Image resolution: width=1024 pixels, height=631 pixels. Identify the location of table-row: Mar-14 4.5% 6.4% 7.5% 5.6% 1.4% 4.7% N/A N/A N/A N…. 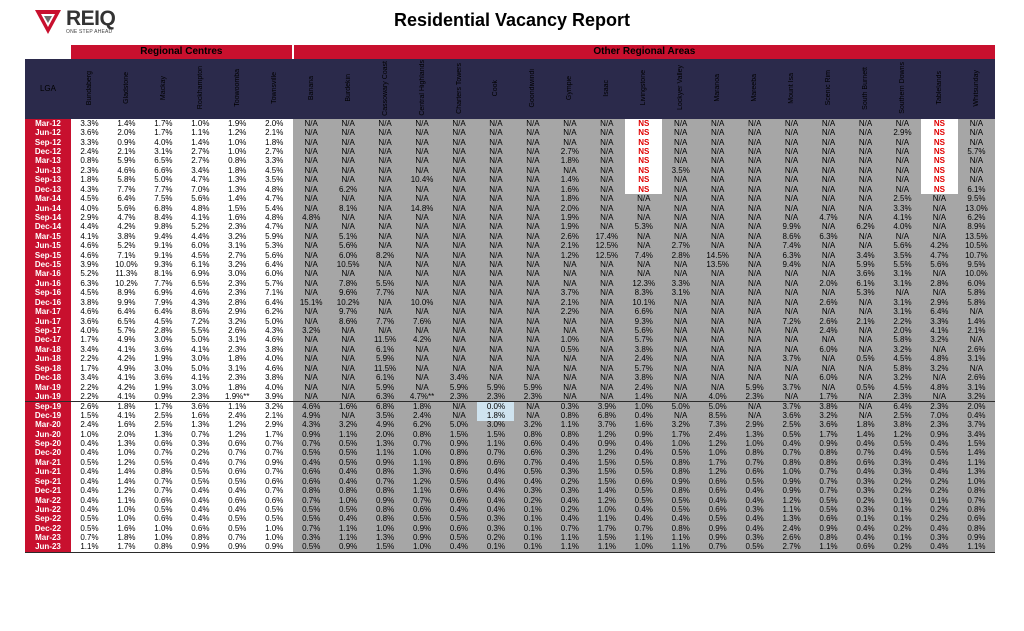
(510, 199).